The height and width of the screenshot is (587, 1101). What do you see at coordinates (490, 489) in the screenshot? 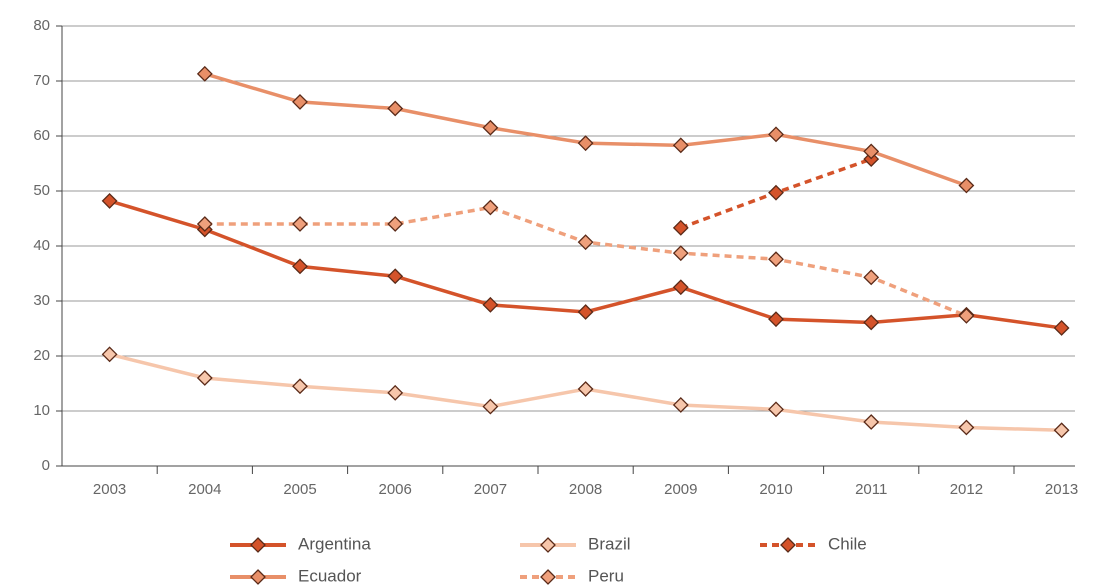
I see `x-tick-label: 2007` at bounding box center [490, 489].